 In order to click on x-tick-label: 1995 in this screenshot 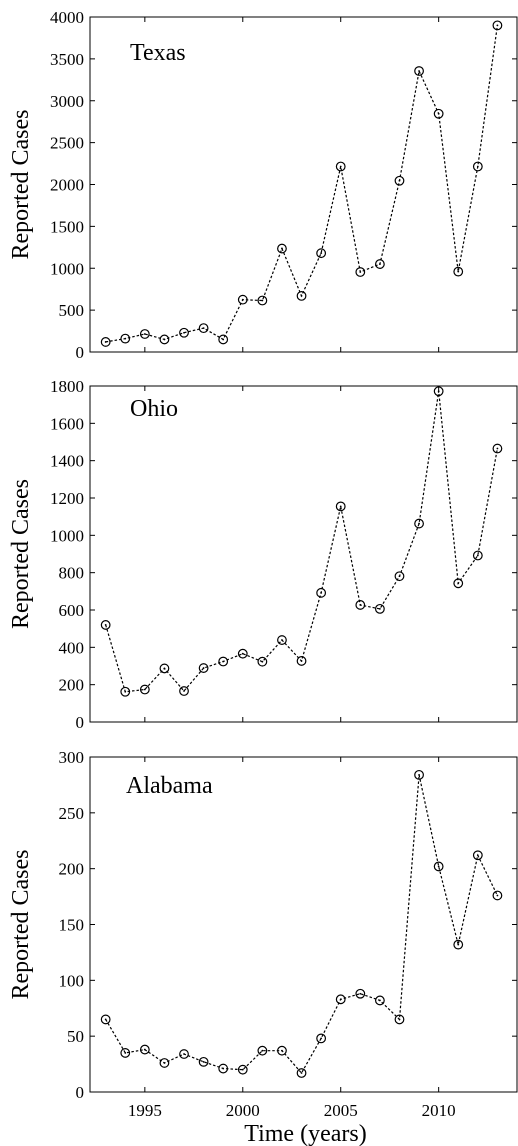, I will do `click(145, 1110)`.